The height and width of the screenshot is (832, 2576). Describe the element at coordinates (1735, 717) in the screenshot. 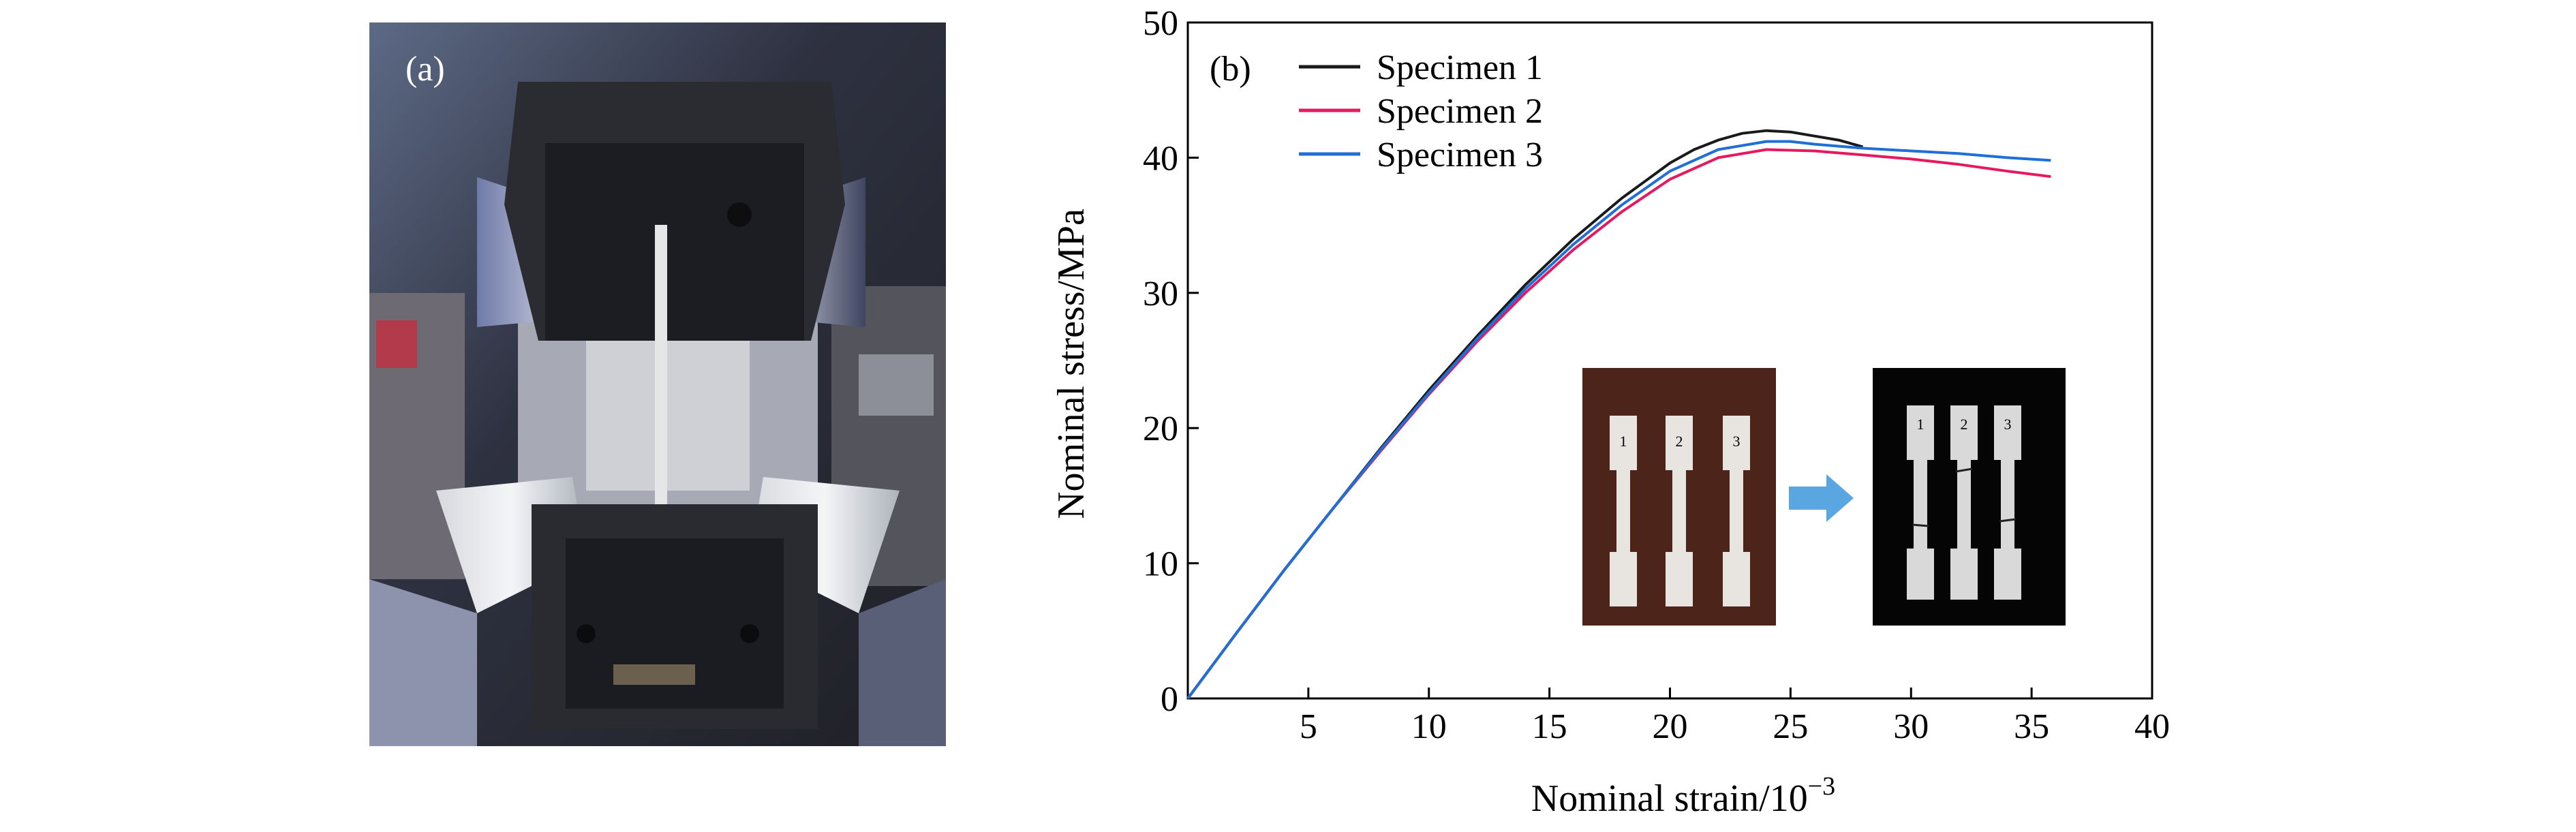

I see `x-axis-ticks: 5 10 15 20 25 30 35 40` at that location.